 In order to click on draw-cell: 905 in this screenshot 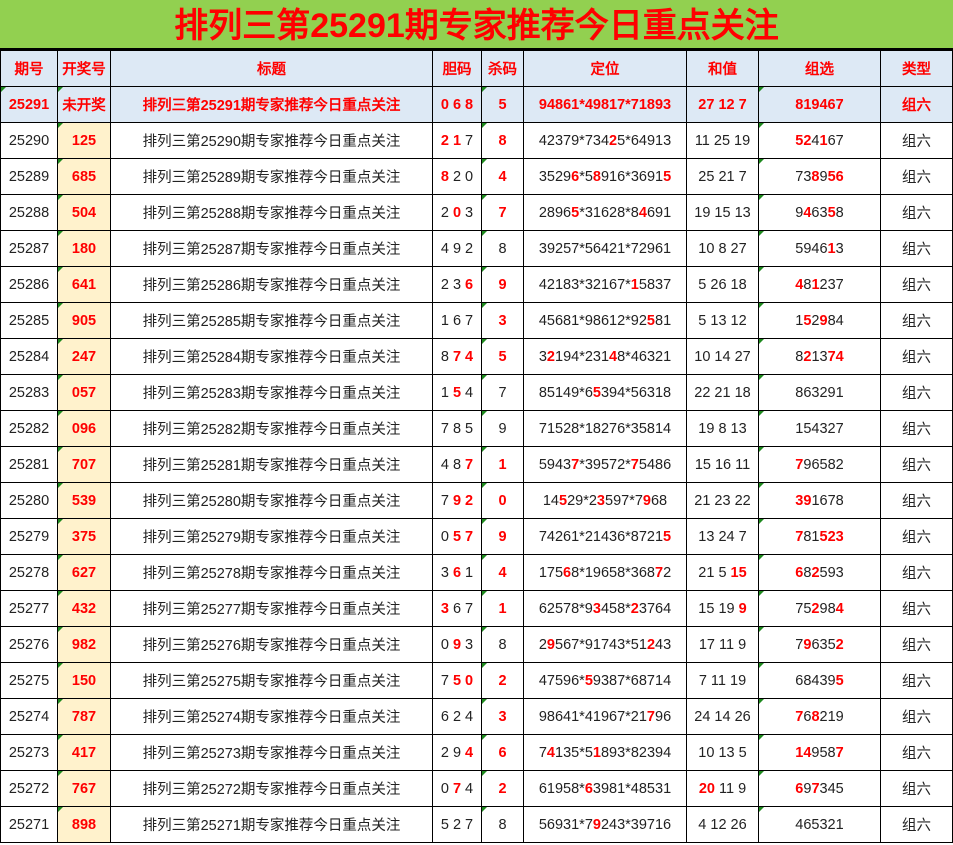, I will do `click(84, 320)`.